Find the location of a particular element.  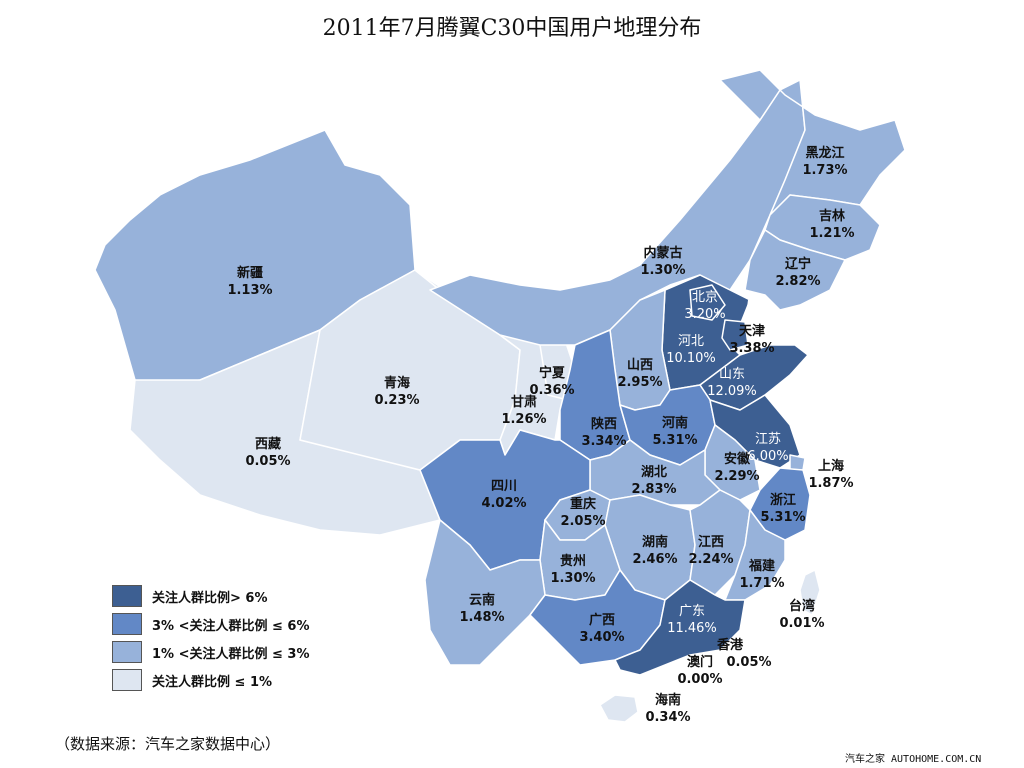

region-taiwan is located at coordinates (810, 592).